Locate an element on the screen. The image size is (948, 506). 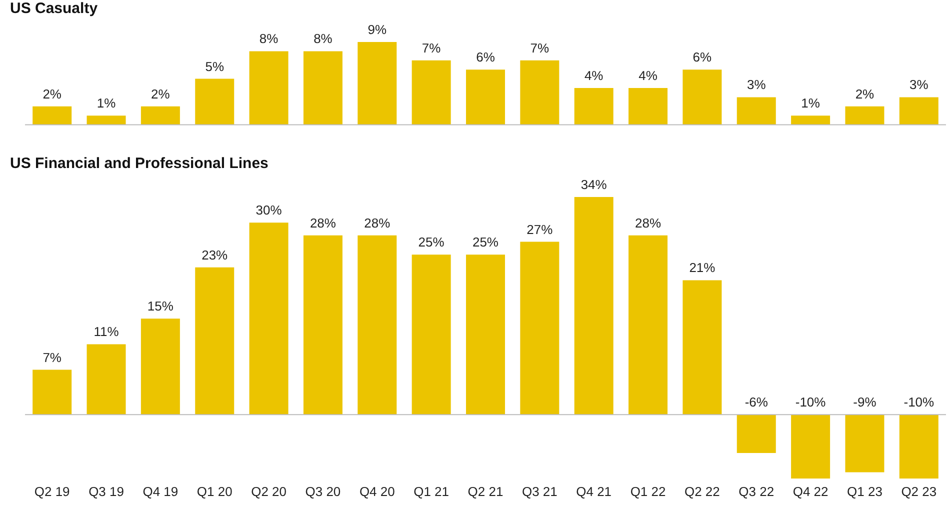
x-tick-label: Q3 21 is located at coordinates (540, 491).